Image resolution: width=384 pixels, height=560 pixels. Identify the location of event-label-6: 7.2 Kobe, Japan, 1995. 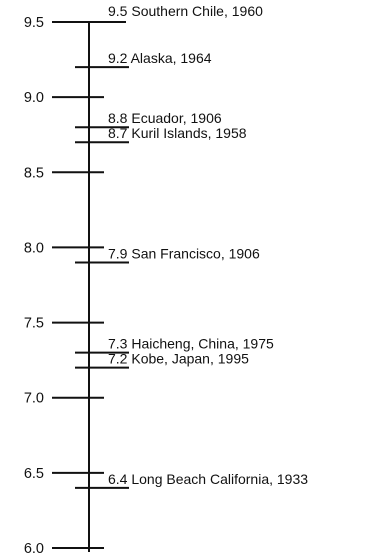
(178, 359).